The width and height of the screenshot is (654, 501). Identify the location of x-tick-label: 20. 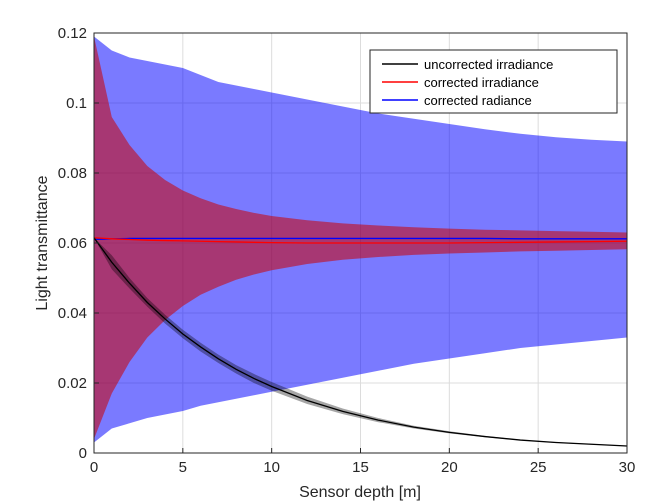
(449, 467).